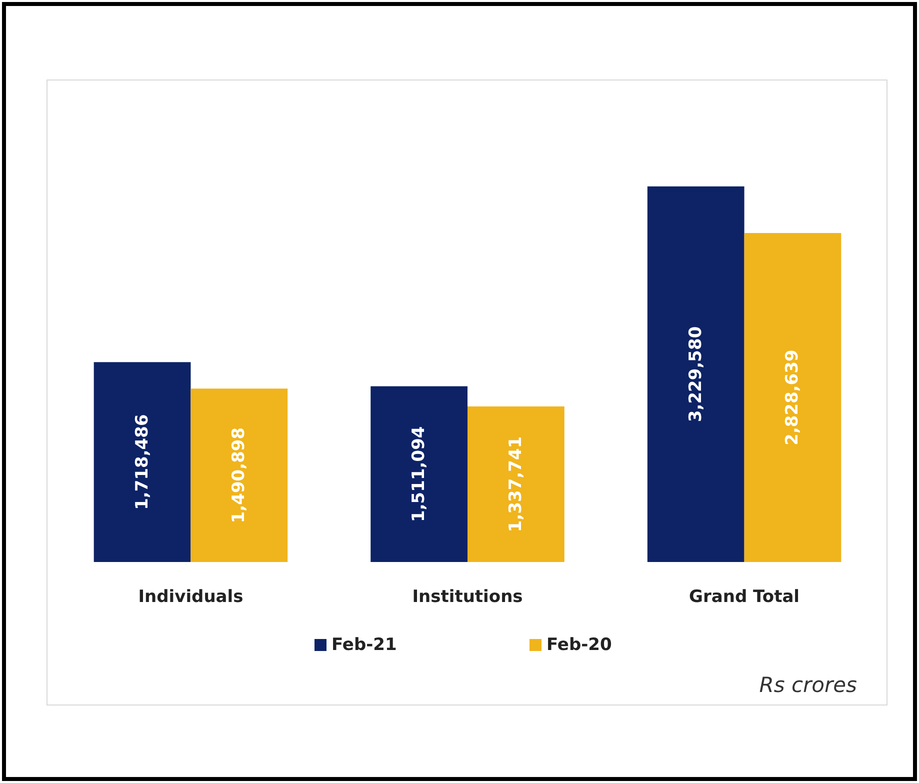 This screenshot has height=783, width=919. I want to click on data-label: 1,337,741, so click(516, 484).